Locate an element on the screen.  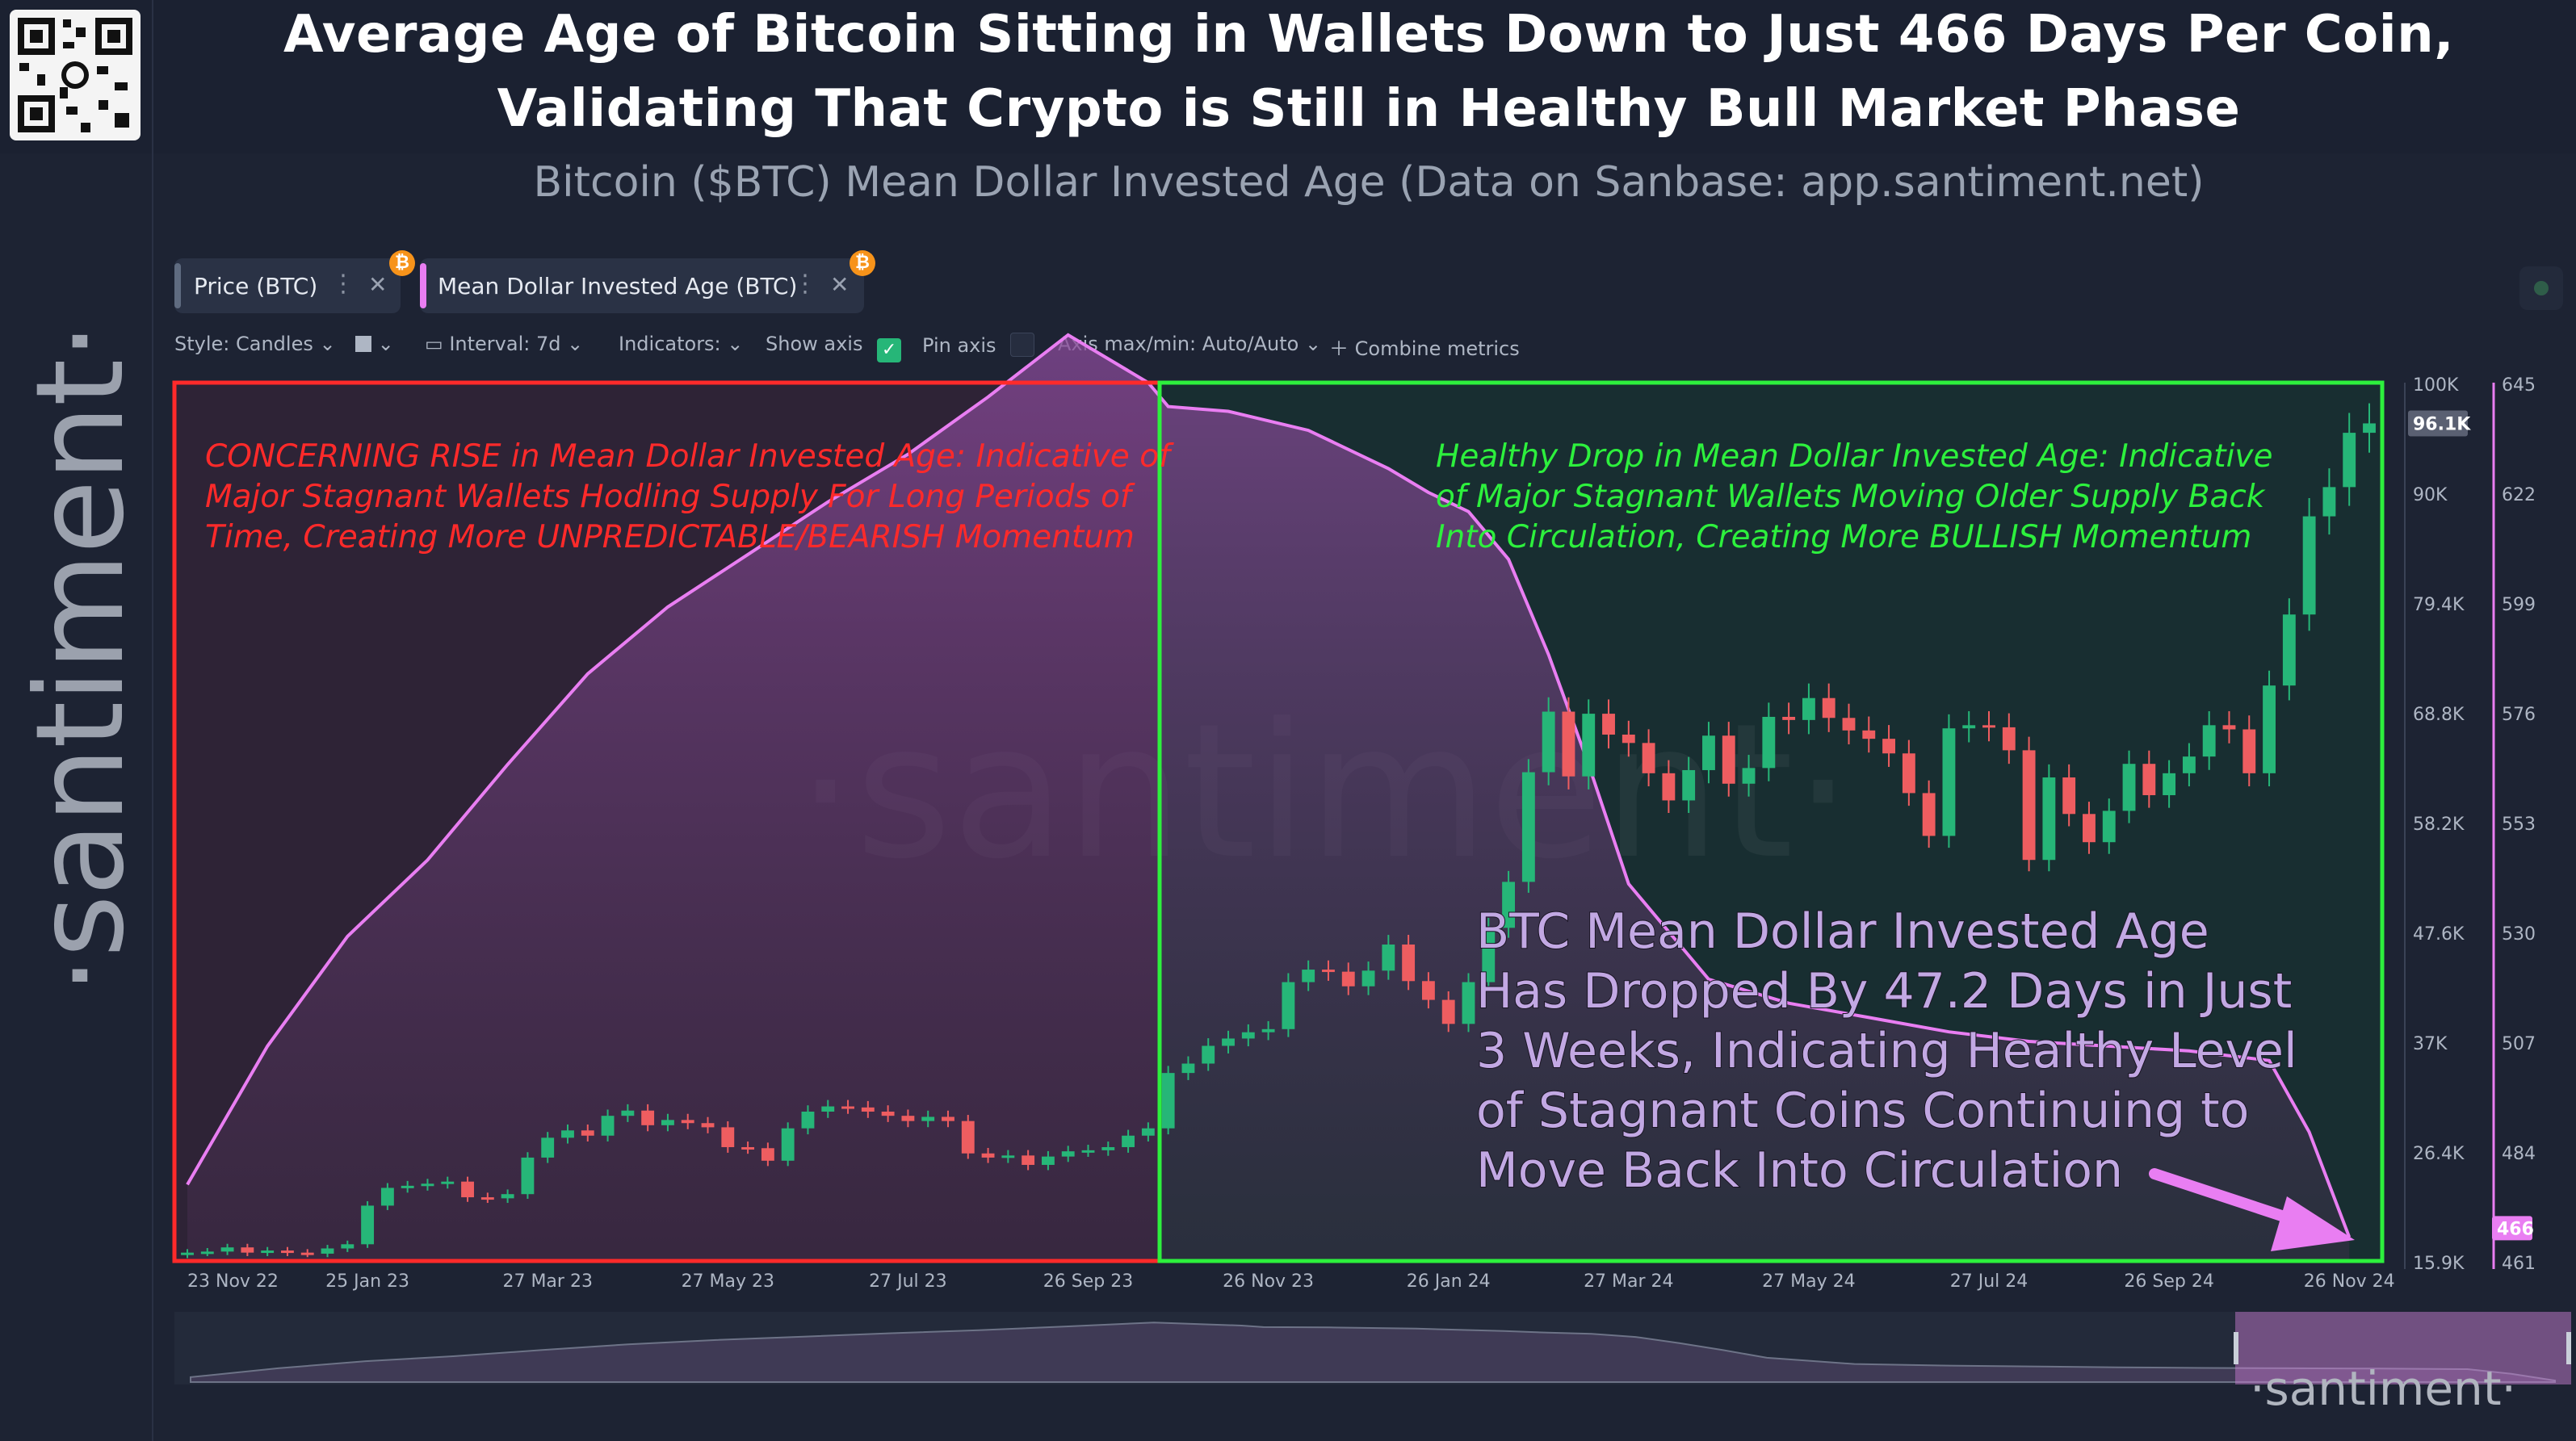
interval-label: Interval: 7d is located at coordinates (505, 344).